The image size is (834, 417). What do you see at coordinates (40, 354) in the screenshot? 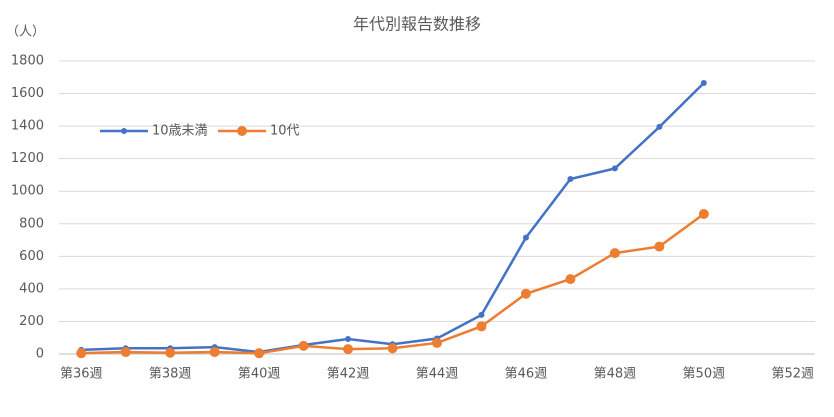
I see `y-tick-label: 0` at bounding box center [40, 354].